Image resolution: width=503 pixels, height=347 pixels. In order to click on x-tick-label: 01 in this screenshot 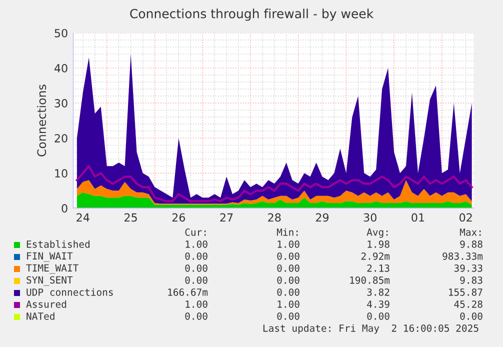, I will do `click(418, 217)`.